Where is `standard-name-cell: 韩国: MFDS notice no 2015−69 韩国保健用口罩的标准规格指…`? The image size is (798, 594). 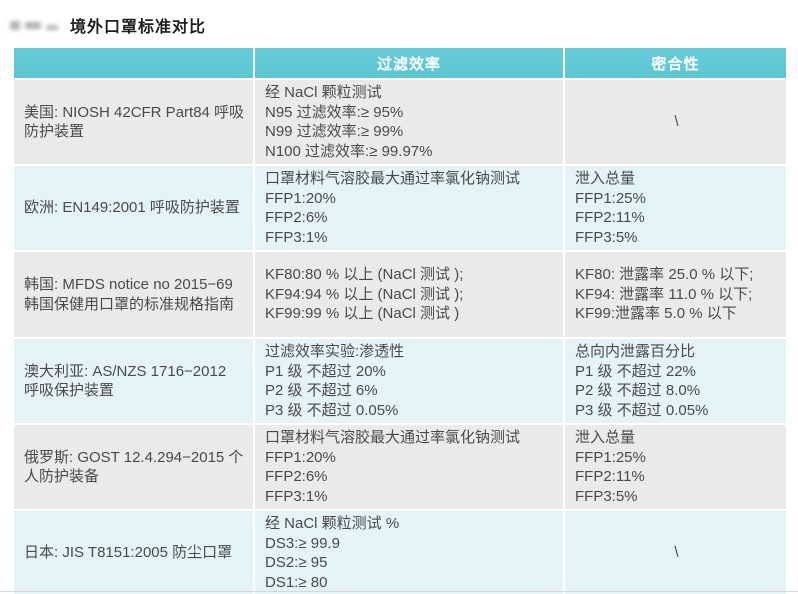 standard-name-cell: 韩国: MFDS notice no 2015−69 韩国保健用口罩的标准规格指… is located at coordinates (133, 294).